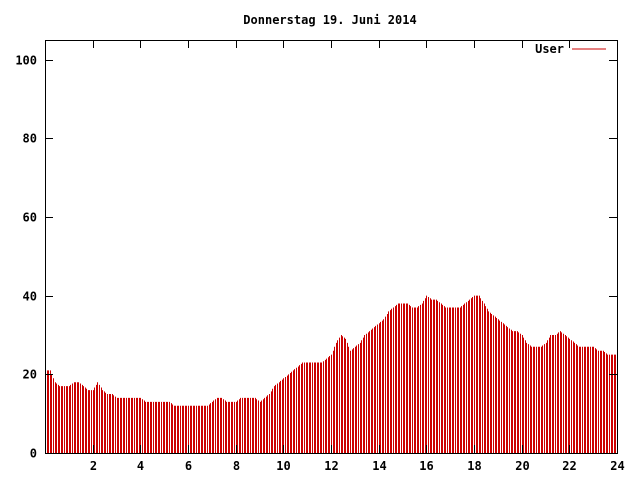 This screenshot has width=640, height=480. What do you see at coordinates (26, 61) in the screenshot?
I see `y-tick-label: 100` at bounding box center [26, 61].